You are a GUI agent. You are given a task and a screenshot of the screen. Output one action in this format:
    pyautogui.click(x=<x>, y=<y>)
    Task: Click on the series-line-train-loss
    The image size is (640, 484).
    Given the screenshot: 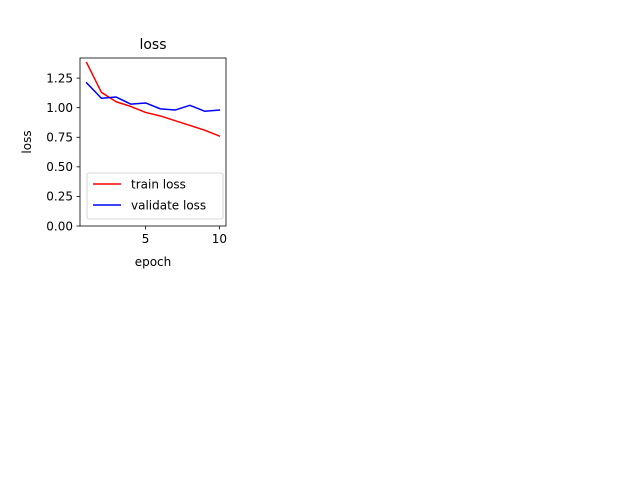 What is the action you would take?
    pyautogui.click(x=153, y=99)
    